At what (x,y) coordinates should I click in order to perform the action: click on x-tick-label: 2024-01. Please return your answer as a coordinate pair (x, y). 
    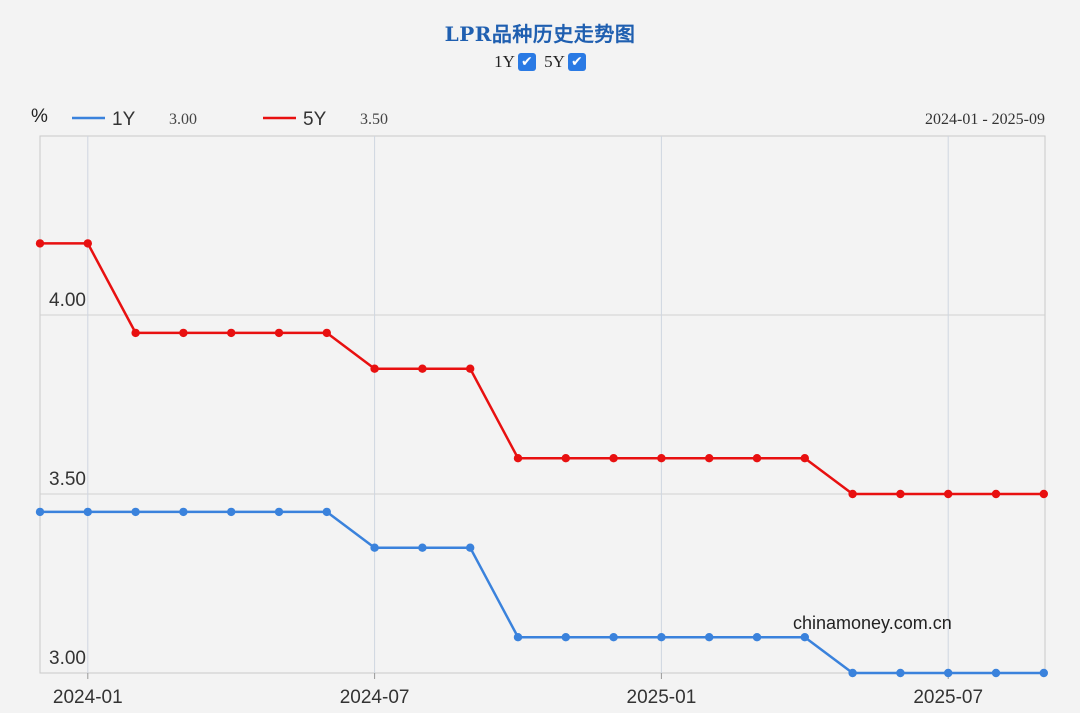
    Looking at the image, I should click on (88, 697).